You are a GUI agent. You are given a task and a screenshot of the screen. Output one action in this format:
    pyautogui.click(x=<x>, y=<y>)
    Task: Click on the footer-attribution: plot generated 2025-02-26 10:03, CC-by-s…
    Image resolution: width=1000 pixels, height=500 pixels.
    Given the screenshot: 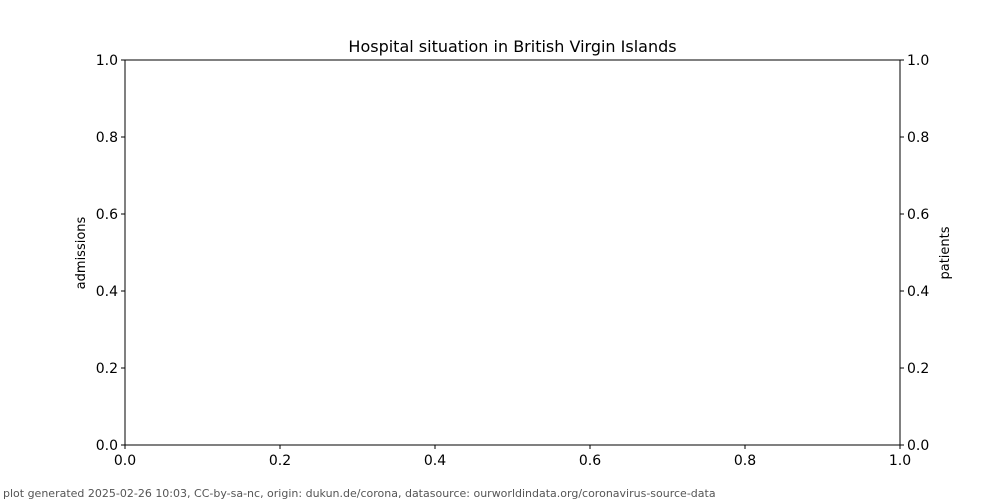 What is the action you would take?
    pyautogui.click(x=359, y=493)
    